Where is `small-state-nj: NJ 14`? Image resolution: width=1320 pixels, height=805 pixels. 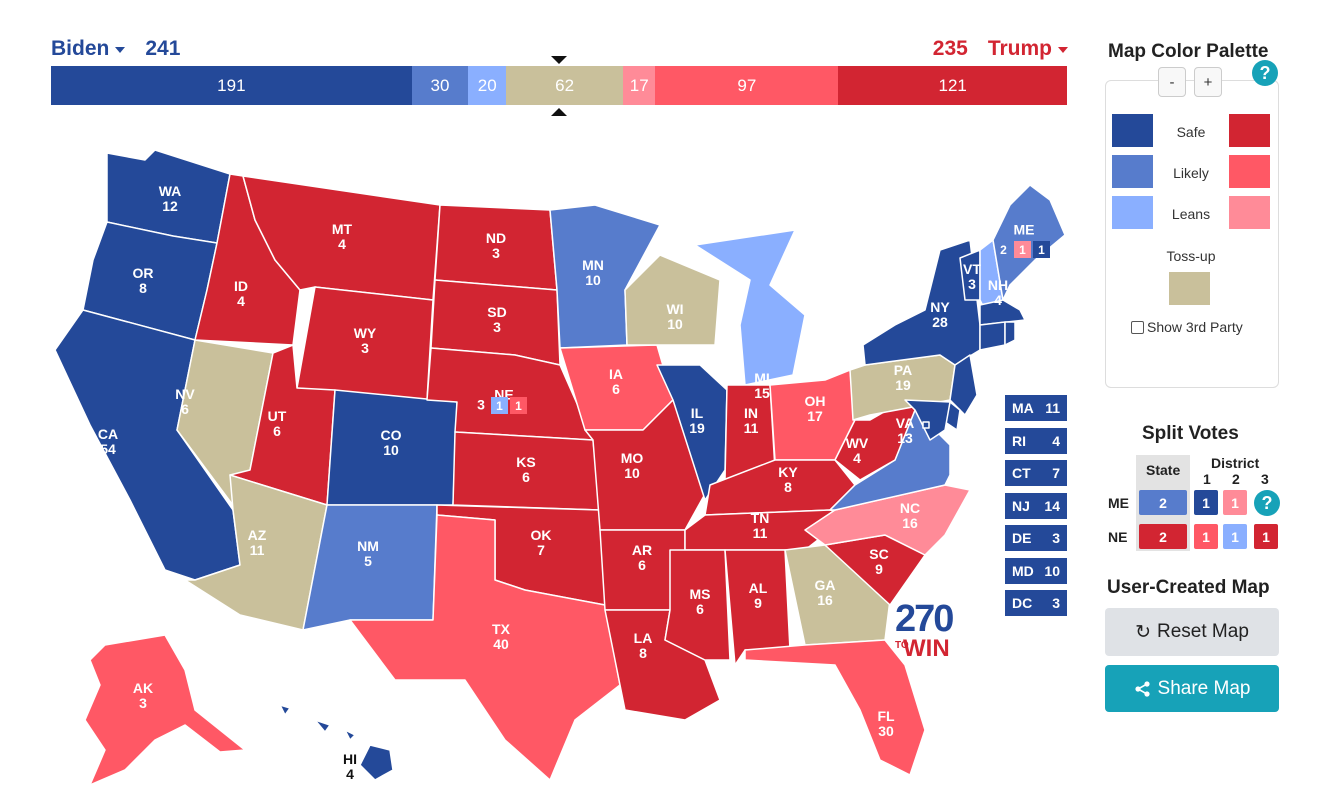
small-state-nj: NJ 14 is located at coordinates (1036, 506).